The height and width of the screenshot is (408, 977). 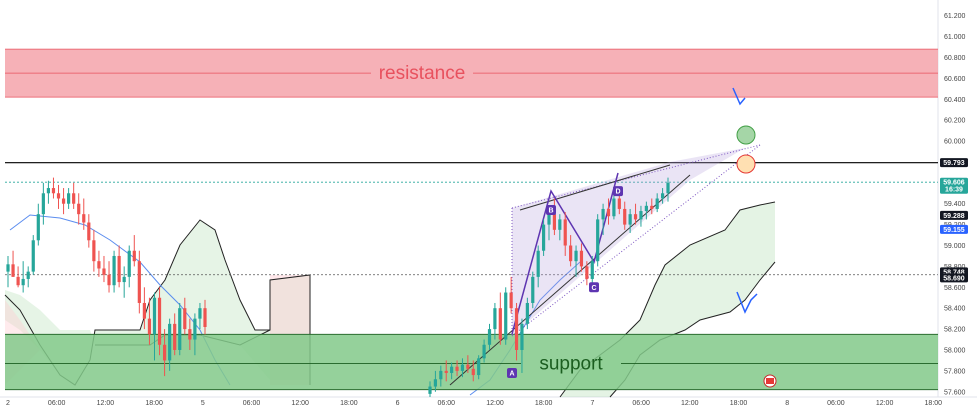 I want to click on price-tick-label: 58.000, so click(x=955, y=350).